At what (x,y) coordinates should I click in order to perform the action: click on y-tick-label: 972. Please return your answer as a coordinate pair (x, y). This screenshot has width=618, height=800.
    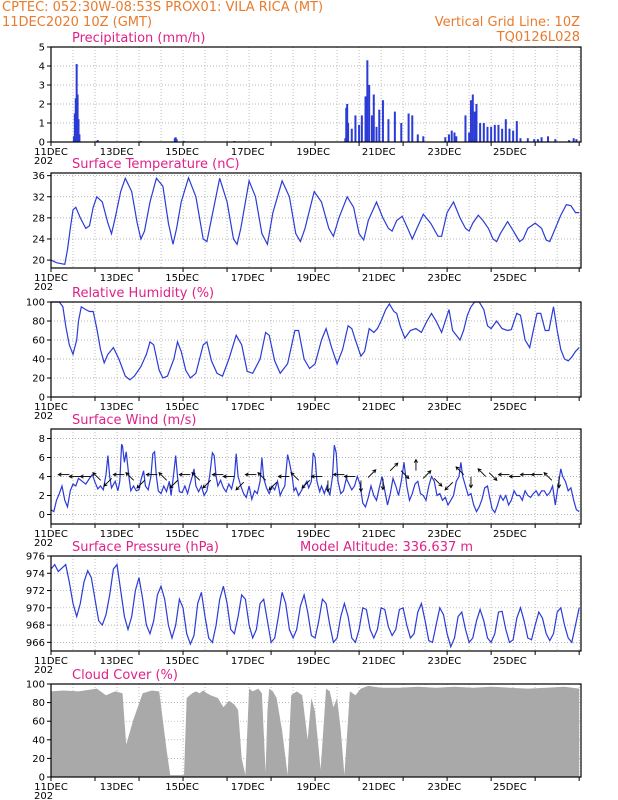
    Looking at the image, I should click on (35, 591).